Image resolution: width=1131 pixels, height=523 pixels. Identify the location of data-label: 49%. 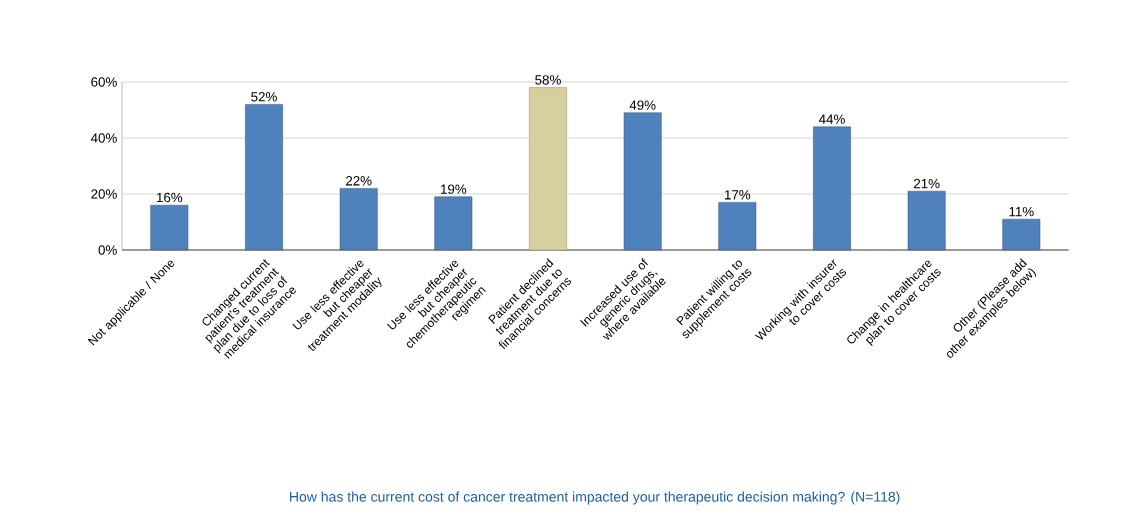
(642, 105).